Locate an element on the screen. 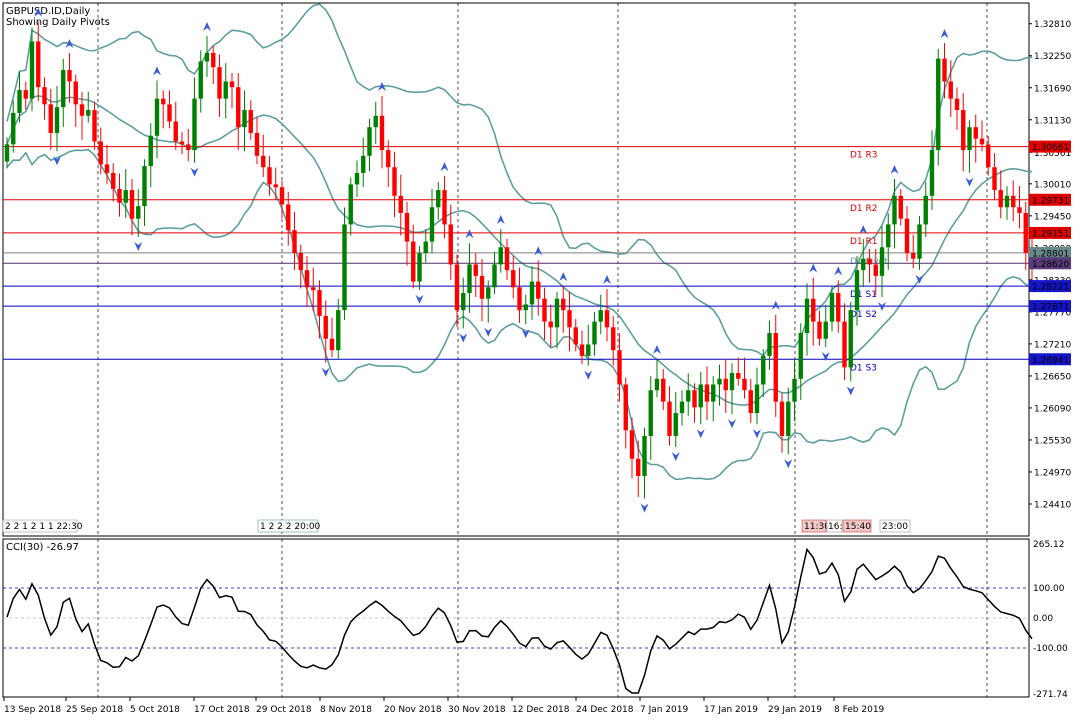 The image size is (1080, 720). session-marker-box-middle is located at coordinates (288, 526).